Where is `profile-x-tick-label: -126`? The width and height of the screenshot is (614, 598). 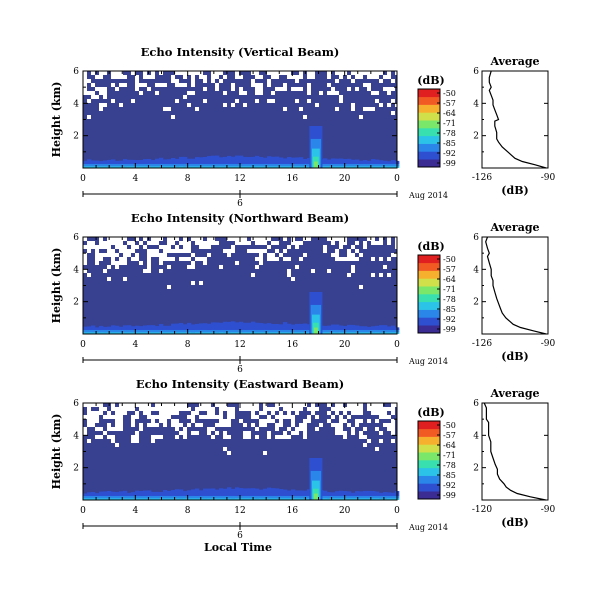
profile-x-tick-label: -126 is located at coordinates (482, 178).